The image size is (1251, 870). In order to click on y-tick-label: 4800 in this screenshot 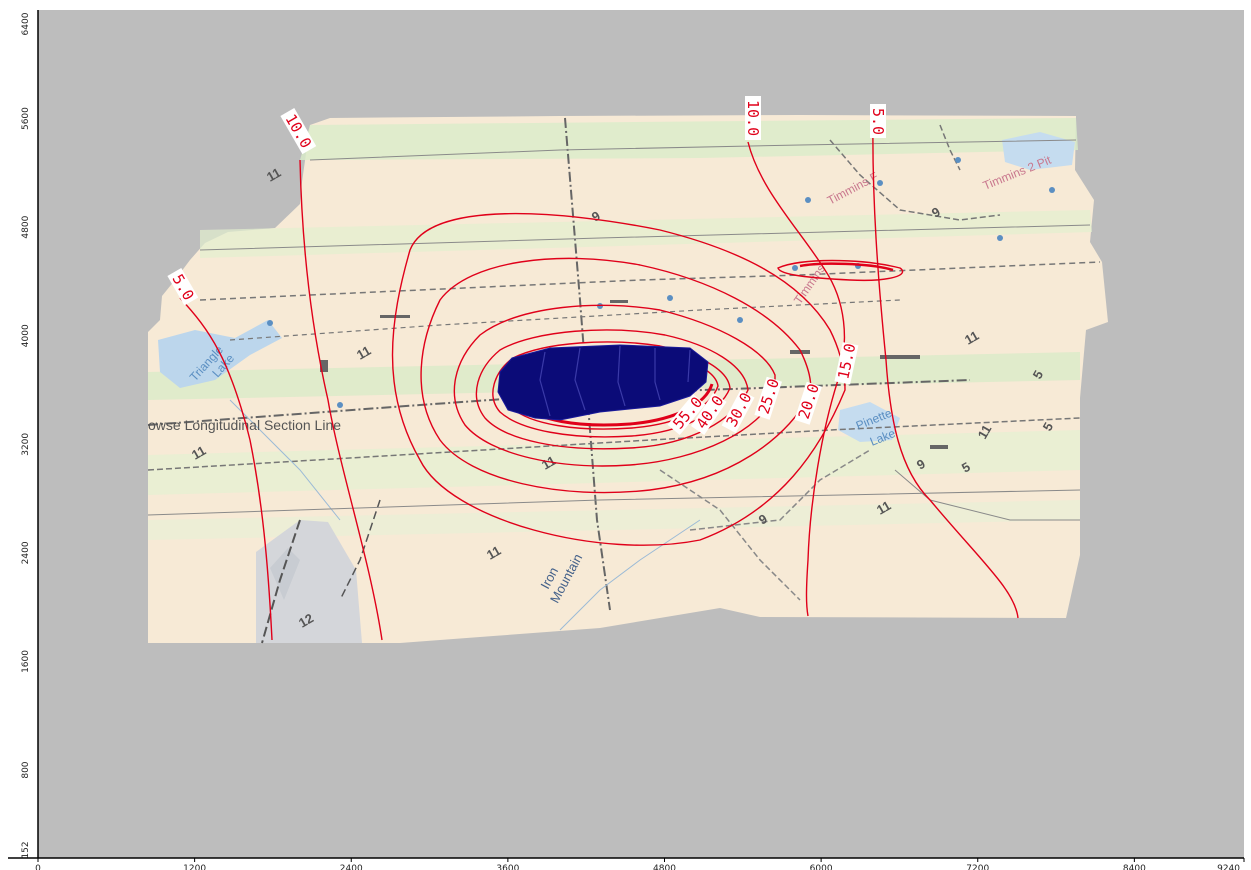, I will do `click(26, 226)`.